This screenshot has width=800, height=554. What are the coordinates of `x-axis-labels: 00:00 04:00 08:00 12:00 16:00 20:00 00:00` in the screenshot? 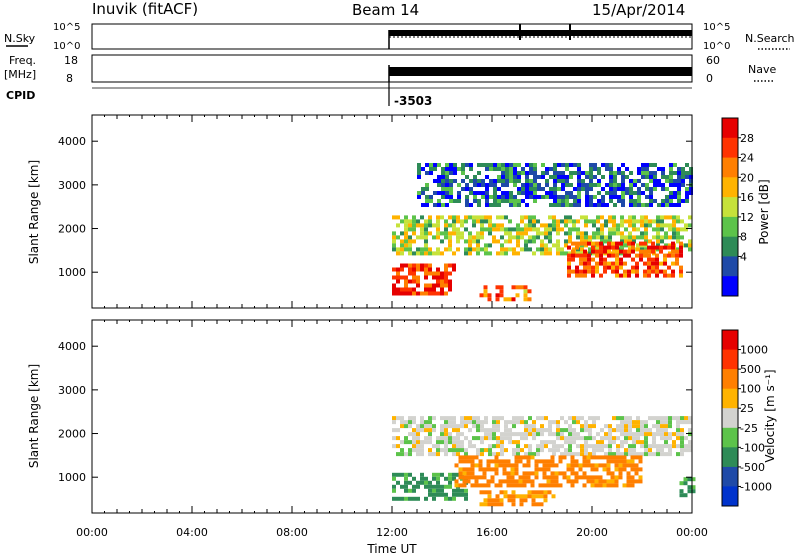 It's located at (392, 532).